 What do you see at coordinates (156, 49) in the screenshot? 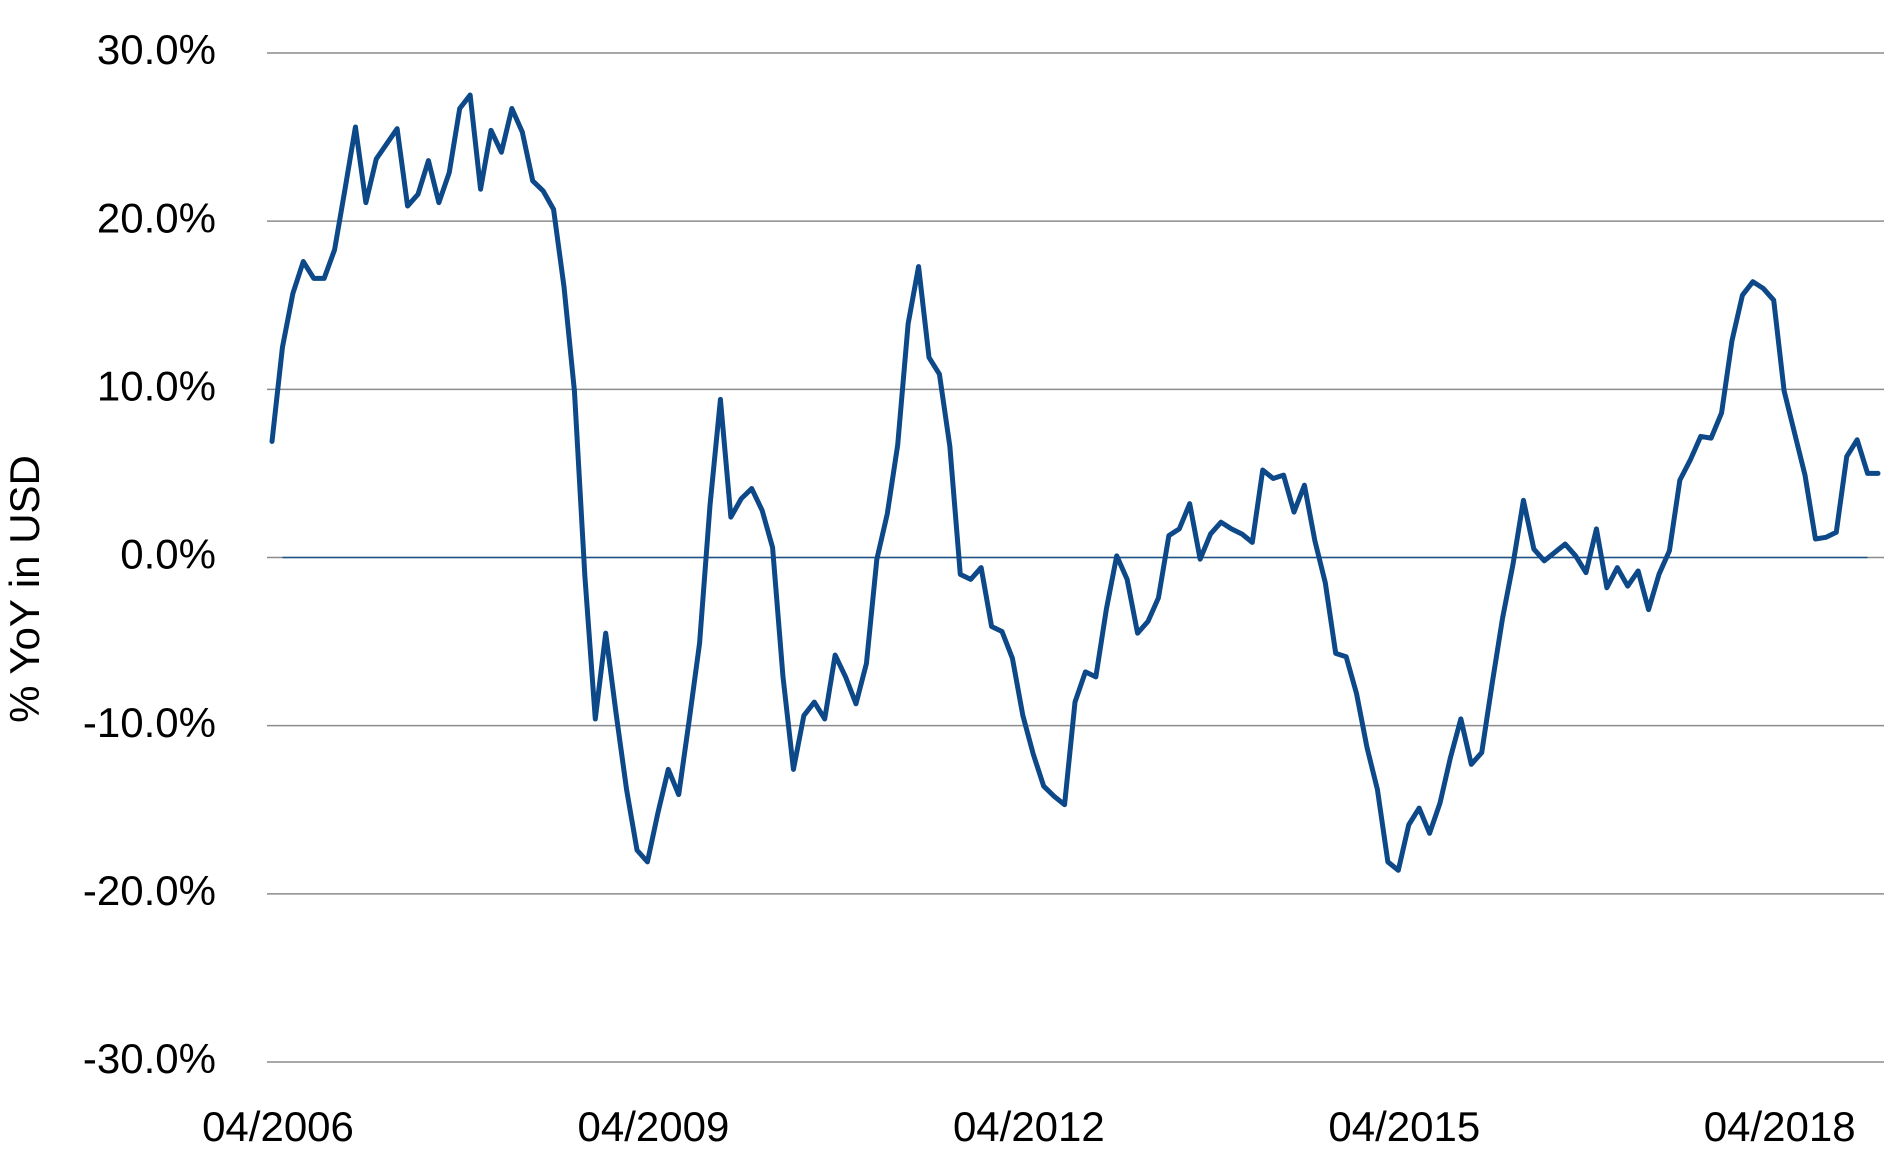
I see `y-tick-label: 30.0%` at bounding box center [156, 49].